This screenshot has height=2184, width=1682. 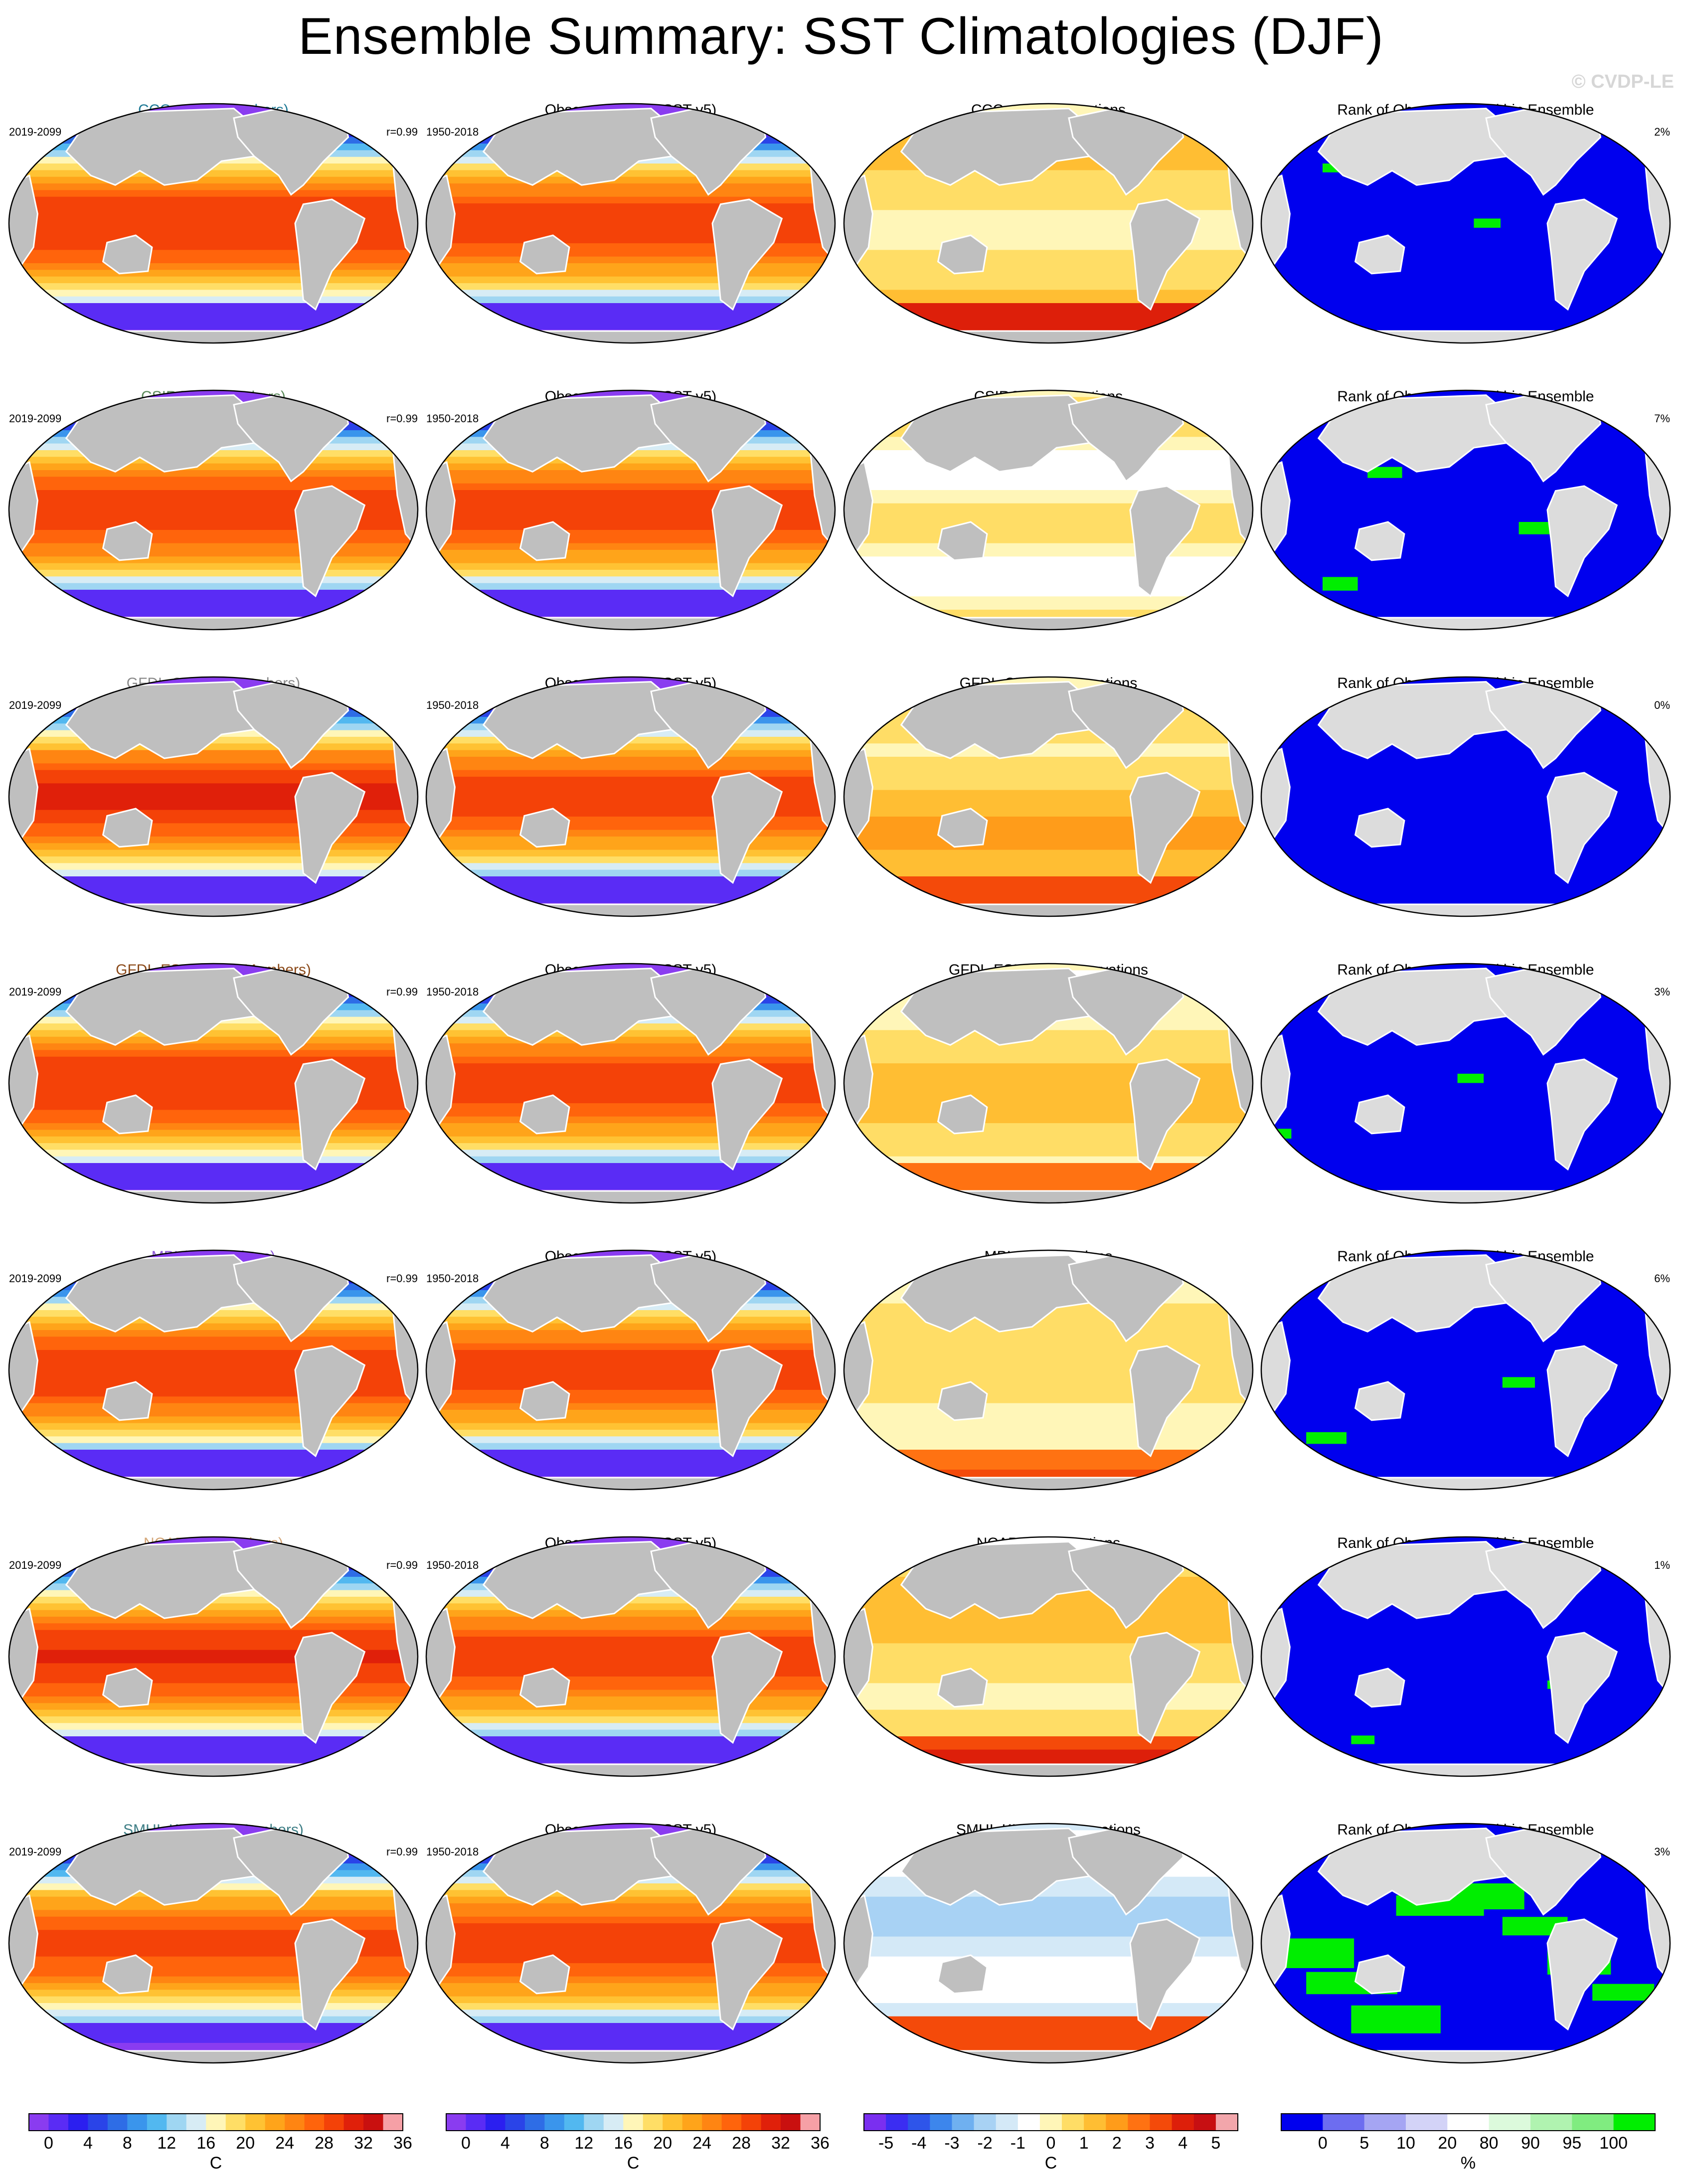 I want to click on colorbar-3: -5 -4 -3 -2 -1 0 1 2 3 4 5 C, so click(x=1051, y=2143).